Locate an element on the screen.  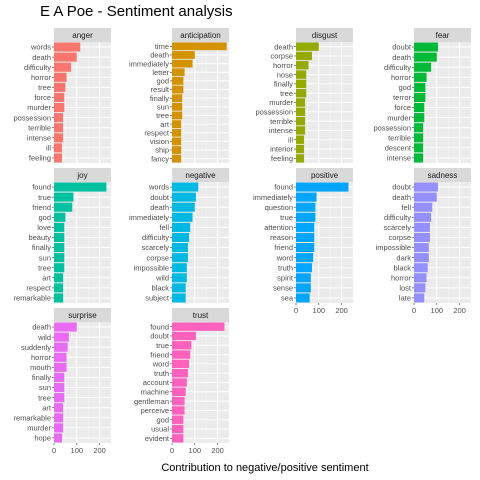
bar-positive-attention is located at coordinates (305, 227).